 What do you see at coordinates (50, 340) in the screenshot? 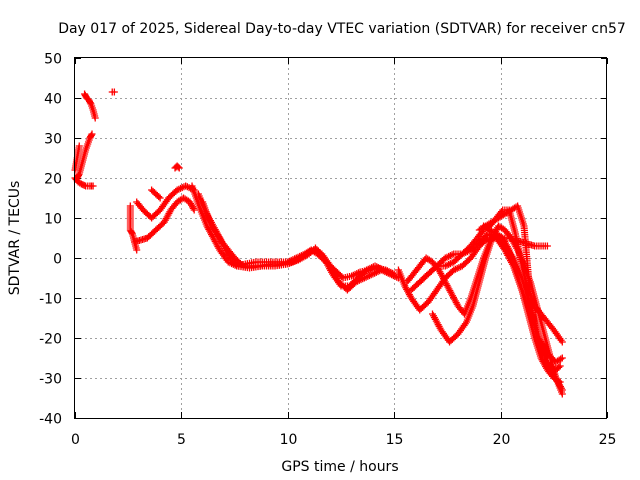
I see `y-tick-label: -20` at bounding box center [50, 340].